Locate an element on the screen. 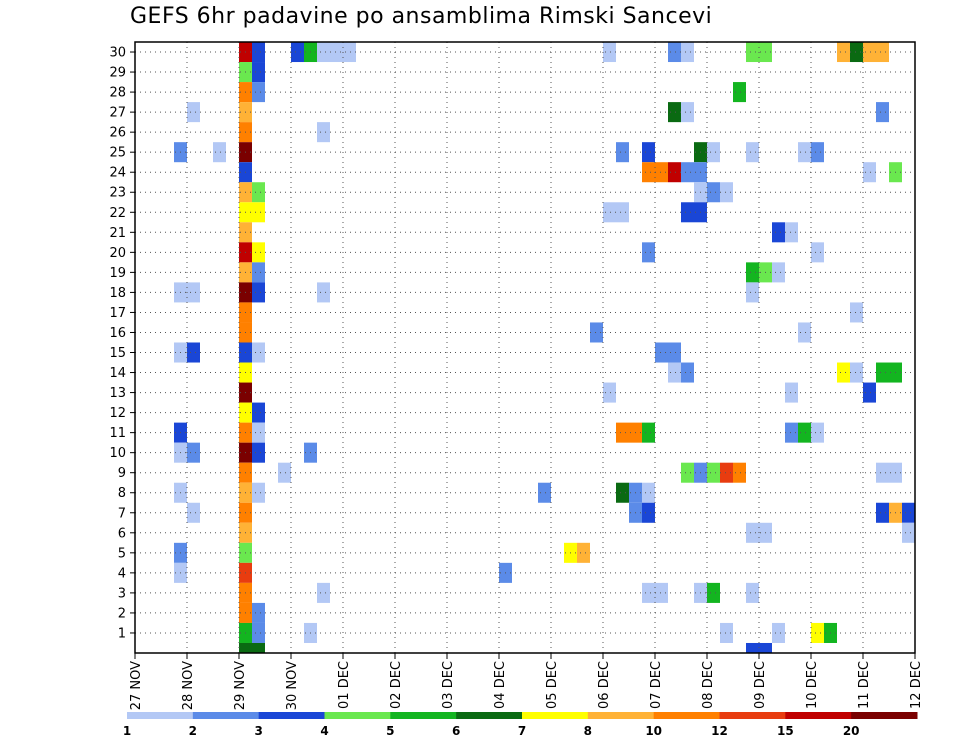 Image resolution: width=960 pixels, height=742 pixels. y-tick-label: 2 is located at coordinates (122, 613).